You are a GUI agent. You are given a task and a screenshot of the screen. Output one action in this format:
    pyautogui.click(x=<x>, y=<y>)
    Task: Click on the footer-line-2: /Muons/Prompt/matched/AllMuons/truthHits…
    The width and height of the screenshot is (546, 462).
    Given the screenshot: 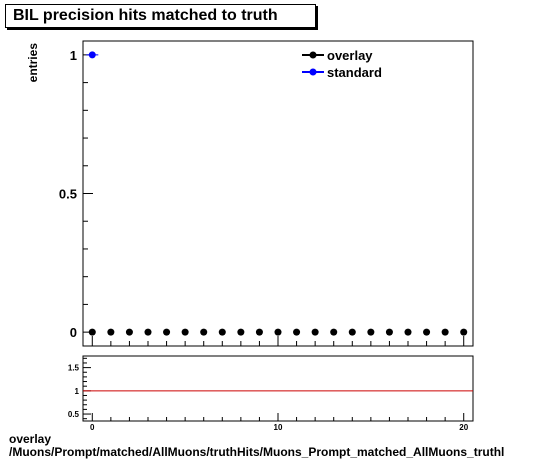 What is the action you would take?
    pyautogui.click(x=257, y=452)
    